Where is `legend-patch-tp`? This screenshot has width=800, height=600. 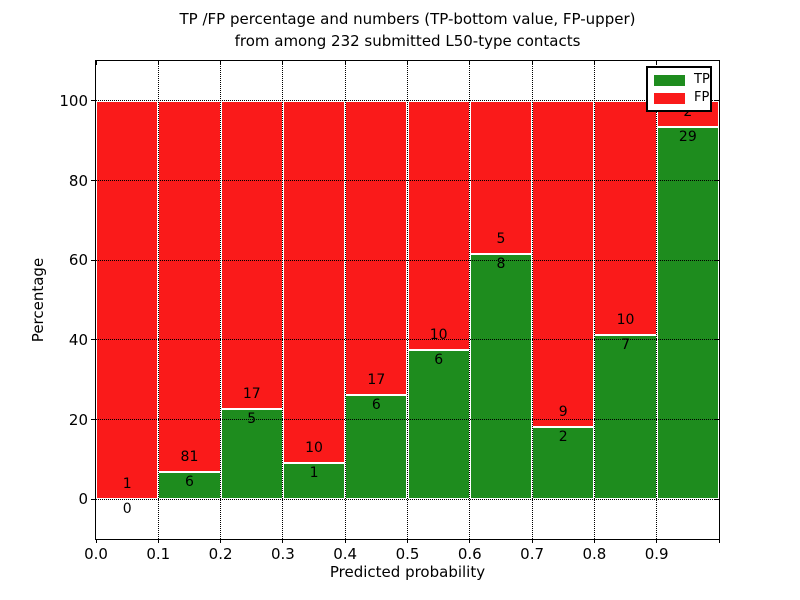
legend-patch-tp is located at coordinates (669, 80).